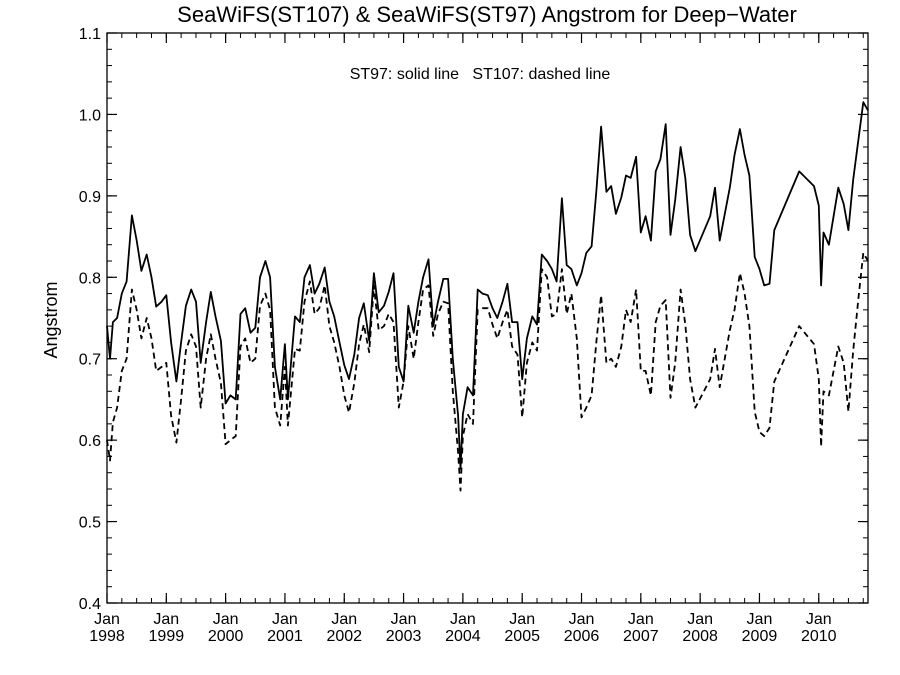 The width and height of the screenshot is (900, 675). What do you see at coordinates (51, 319) in the screenshot?
I see `y-axis-label: Angstrom` at bounding box center [51, 319].